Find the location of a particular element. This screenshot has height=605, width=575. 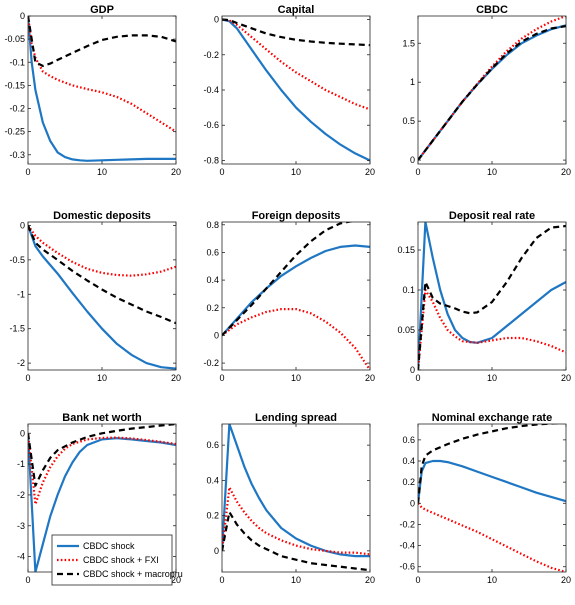

panel-gdp: GDP 0 10 20 0 -0.05 -0.1 -0.15 -0.2 -0.25 -0.3 is located at coordinates (92, 90).